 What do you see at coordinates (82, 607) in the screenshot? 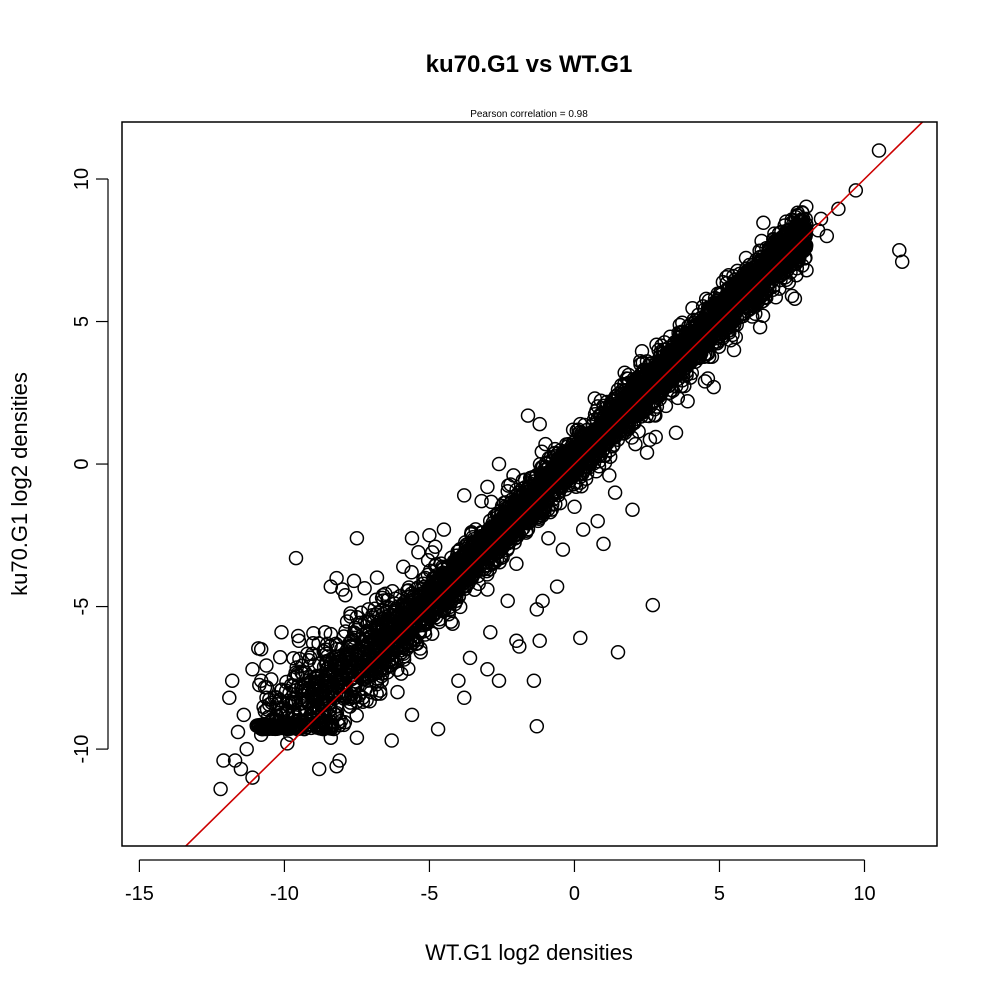
I see `y-tick-label: -5` at bounding box center [82, 607].